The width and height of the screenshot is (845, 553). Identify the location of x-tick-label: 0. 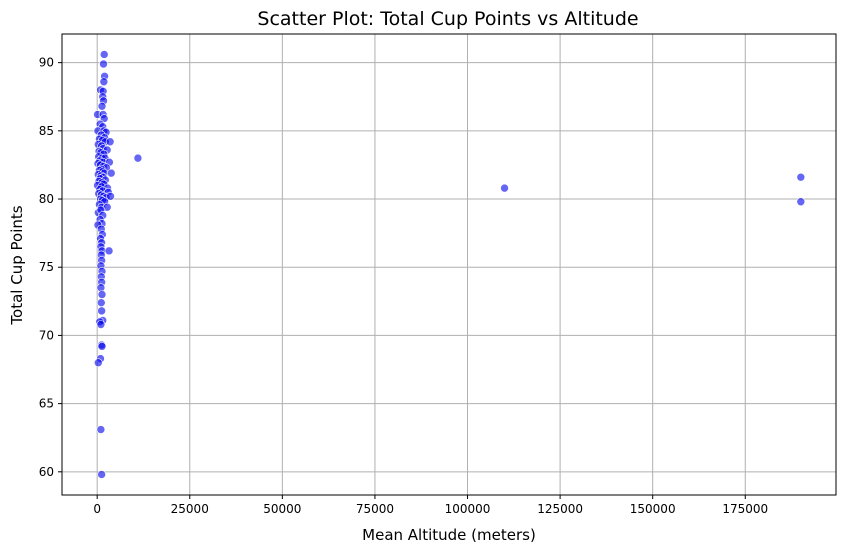
(97, 509).